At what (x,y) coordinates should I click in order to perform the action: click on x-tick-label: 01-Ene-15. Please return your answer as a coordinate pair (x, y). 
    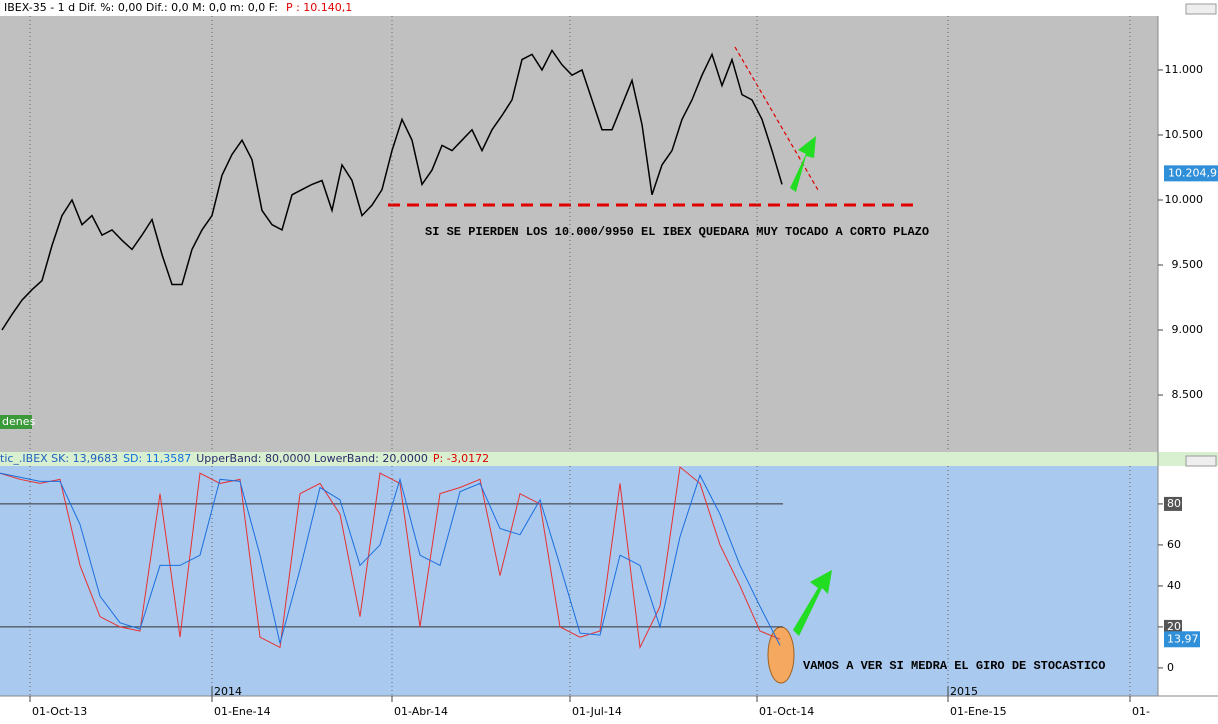
    Looking at the image, I should click on (978, 711).